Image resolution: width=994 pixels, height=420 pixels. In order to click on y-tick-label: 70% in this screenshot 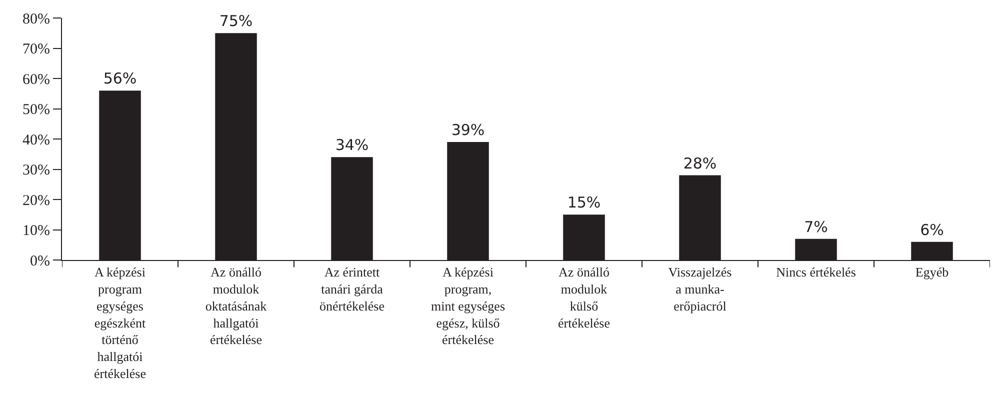, I will do `click(36, 50)`.